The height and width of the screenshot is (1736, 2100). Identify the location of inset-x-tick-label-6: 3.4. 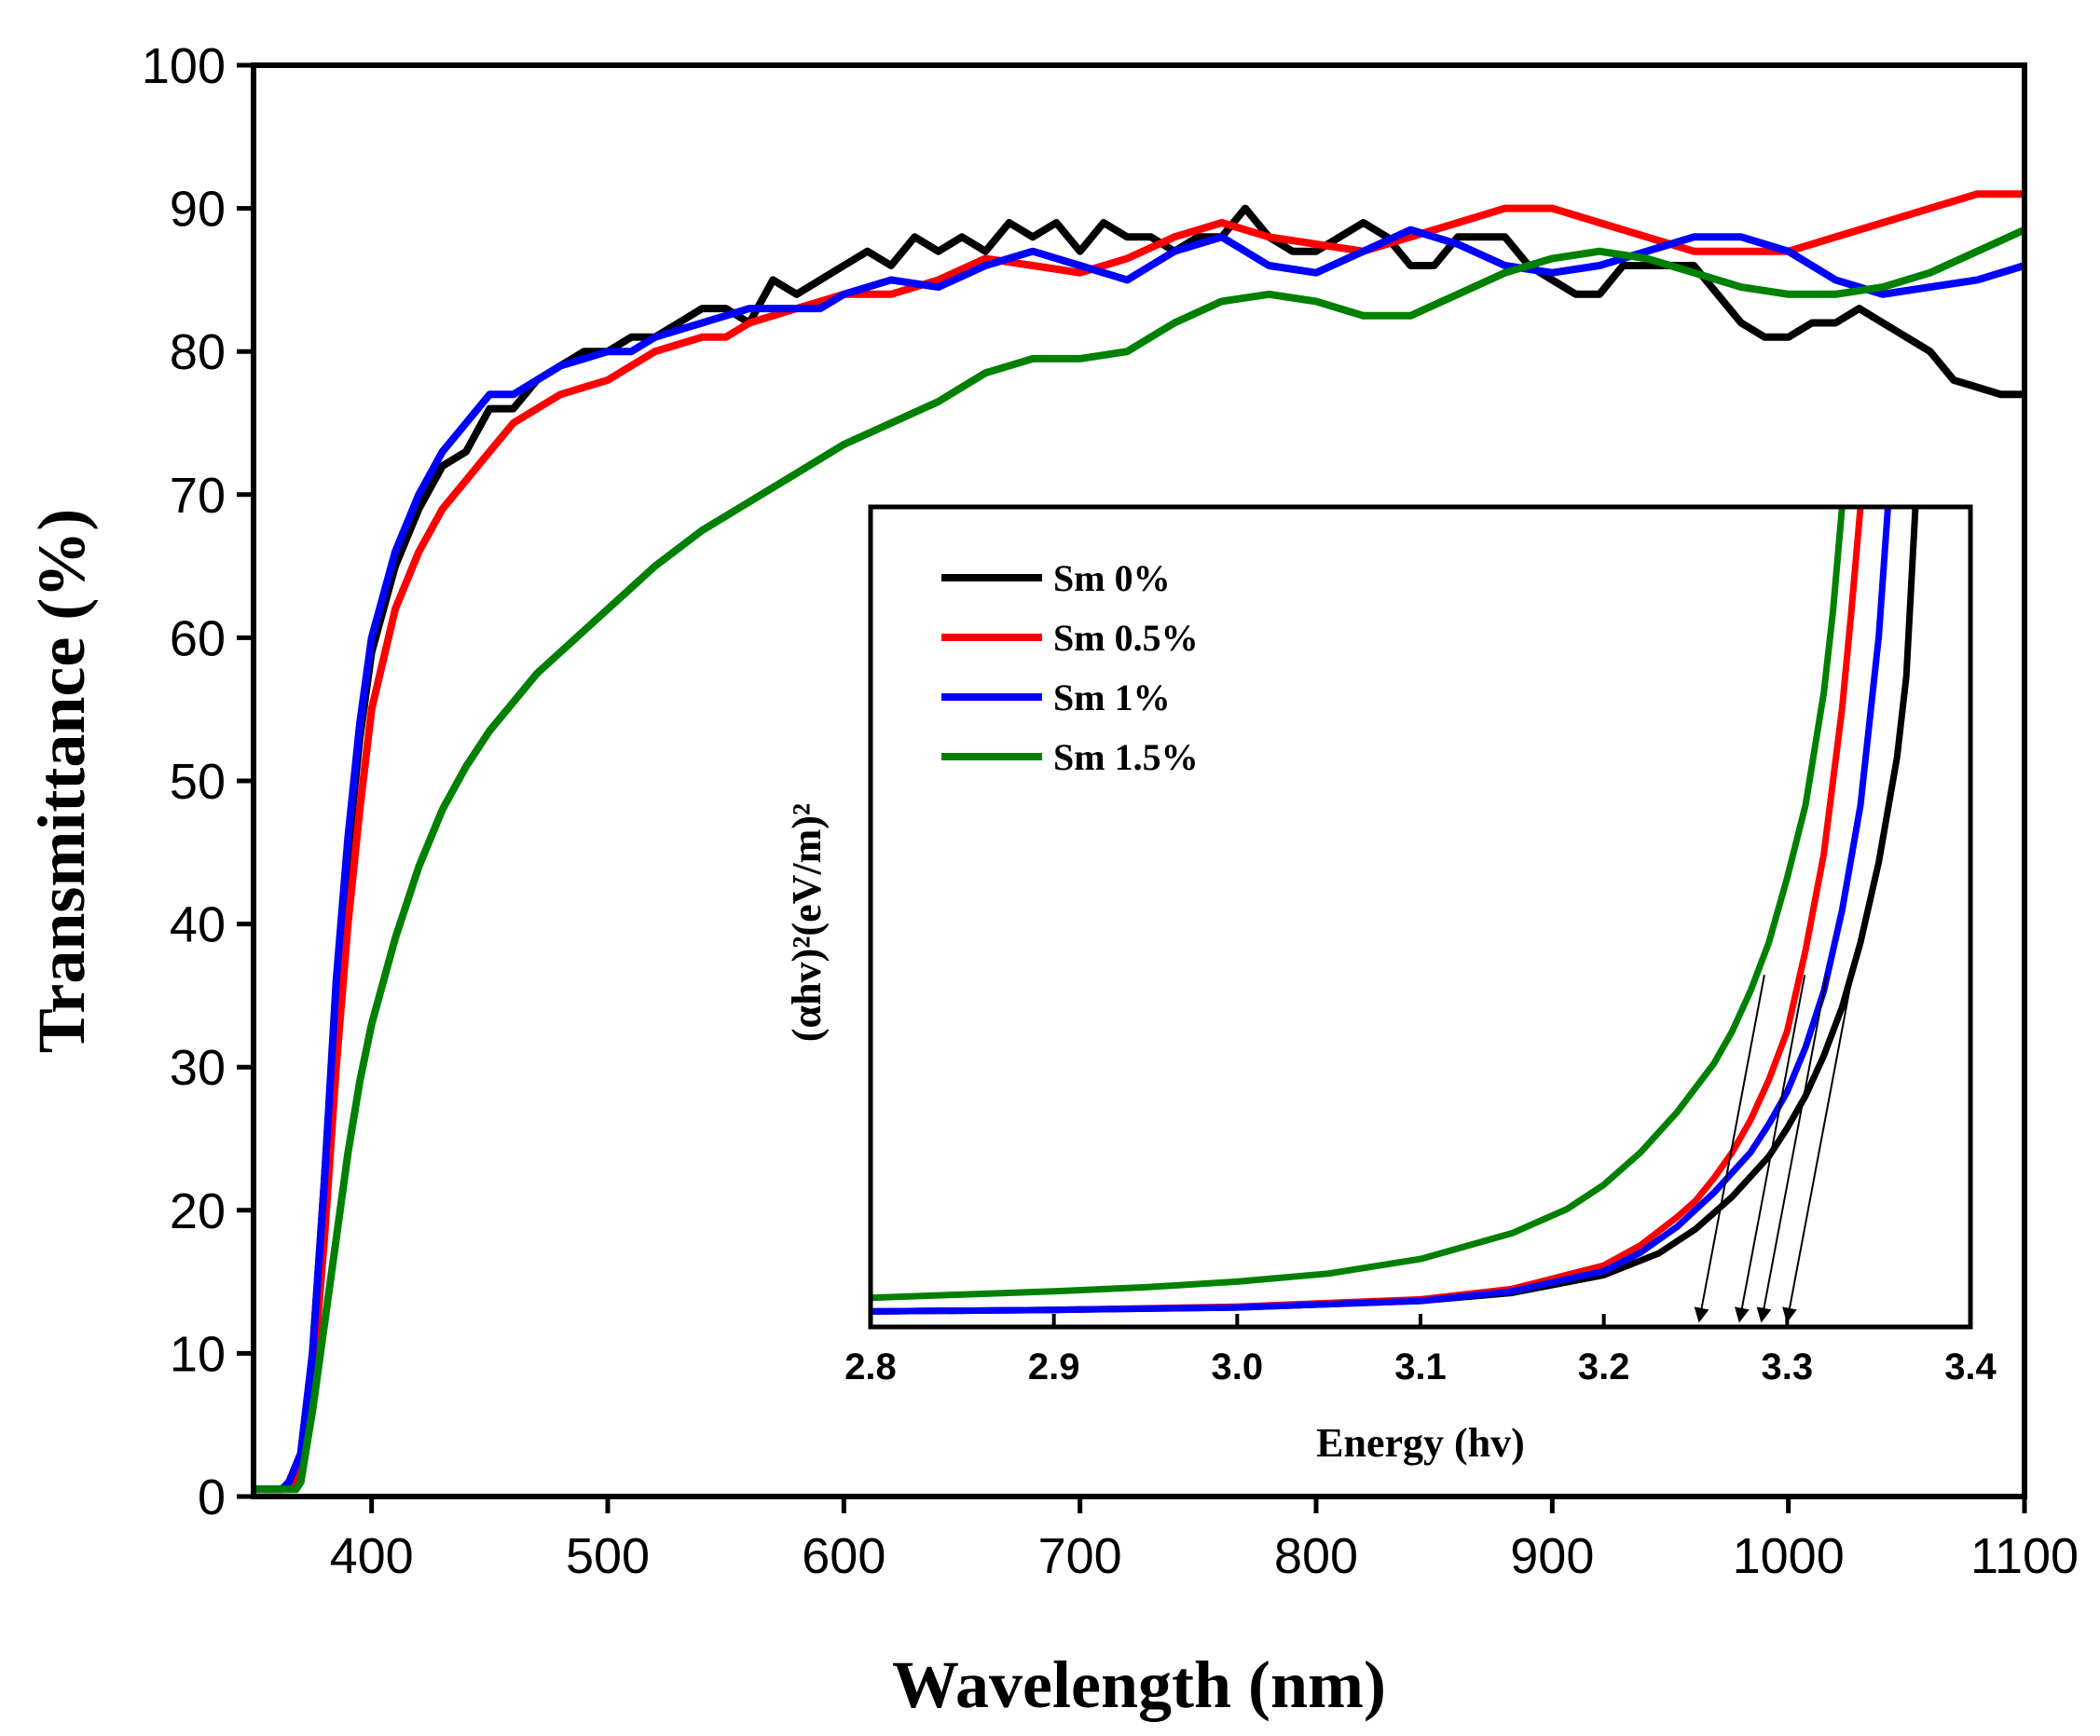
(1970, 1366).